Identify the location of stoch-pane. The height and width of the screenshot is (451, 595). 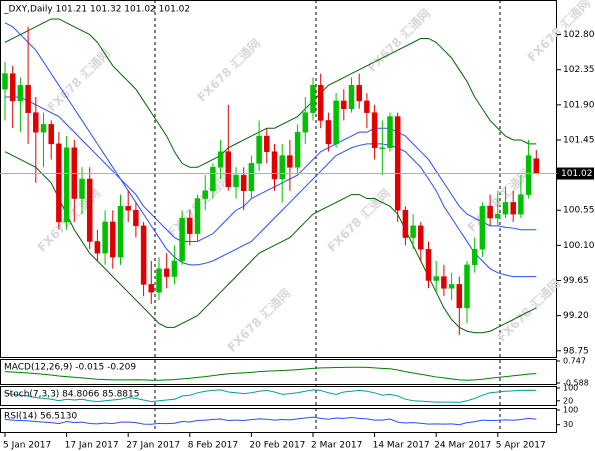
(278, 396).